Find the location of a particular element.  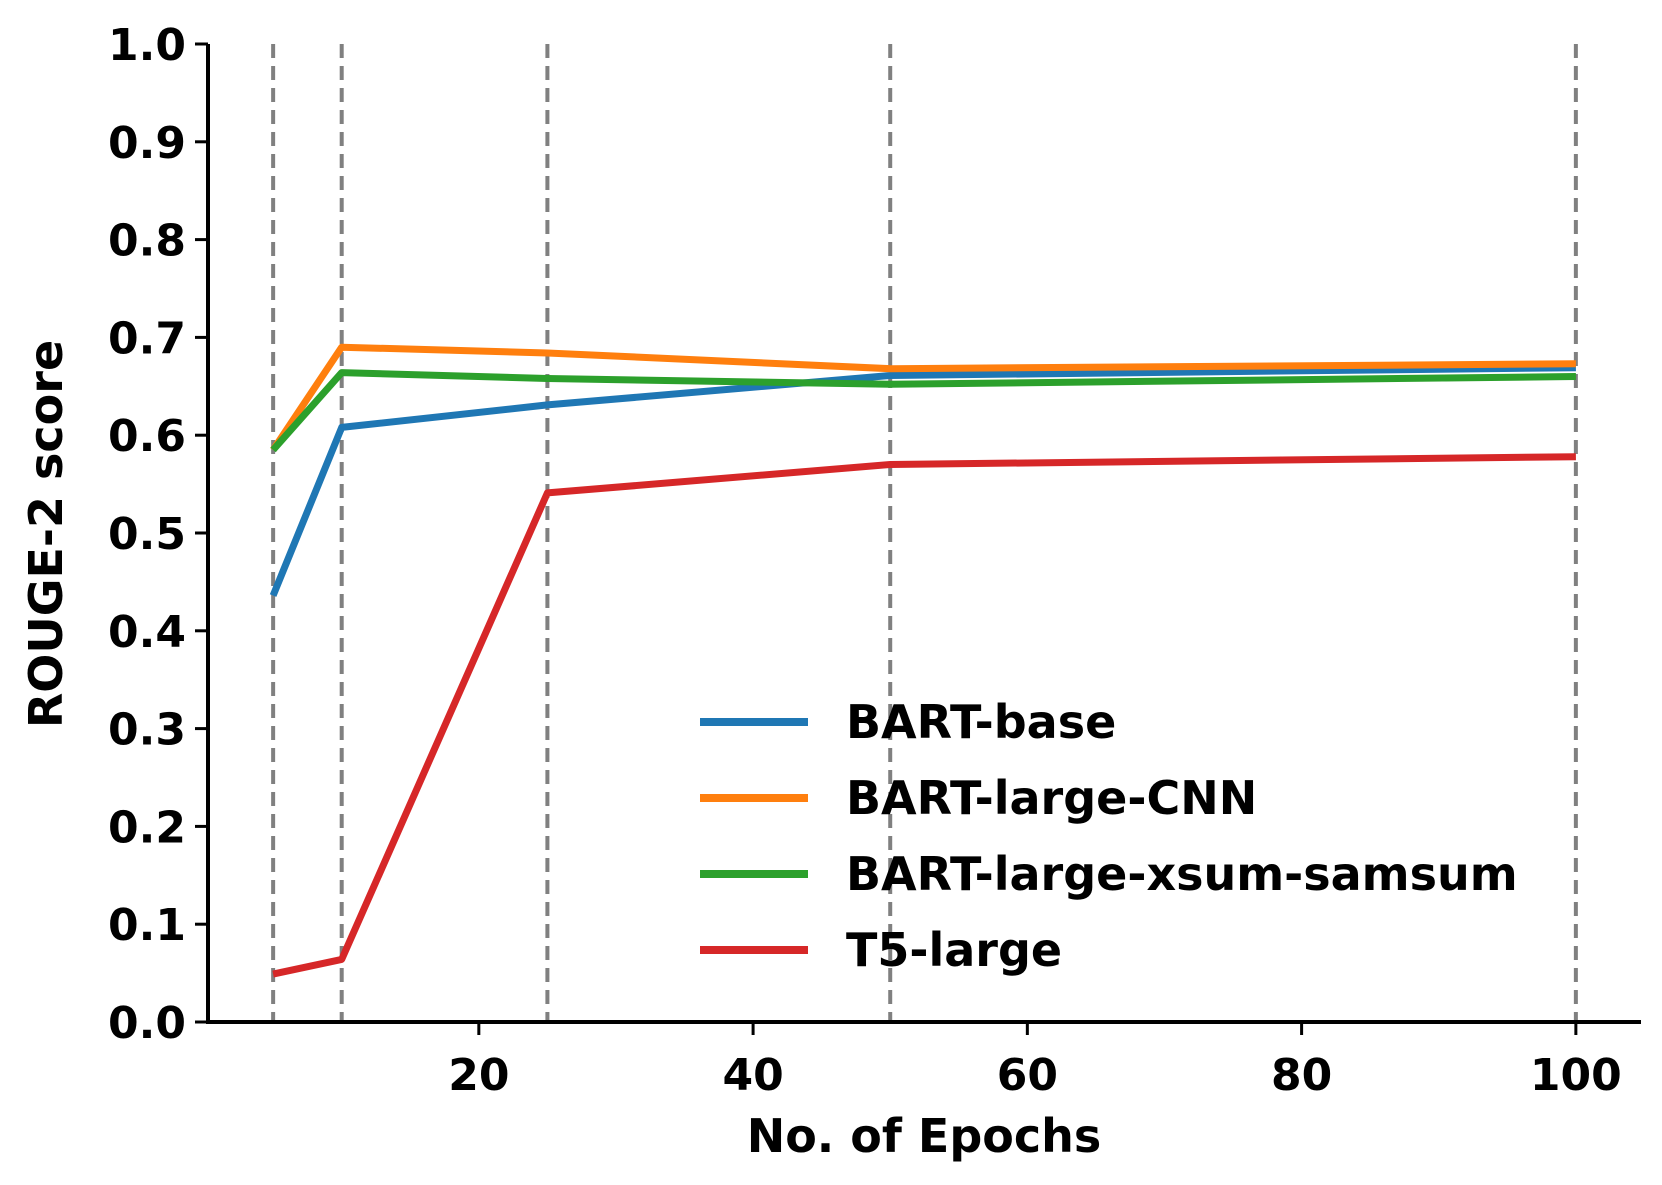

legend-label: BART-large-xsum-samsum is located at coordinates (1182, 874).